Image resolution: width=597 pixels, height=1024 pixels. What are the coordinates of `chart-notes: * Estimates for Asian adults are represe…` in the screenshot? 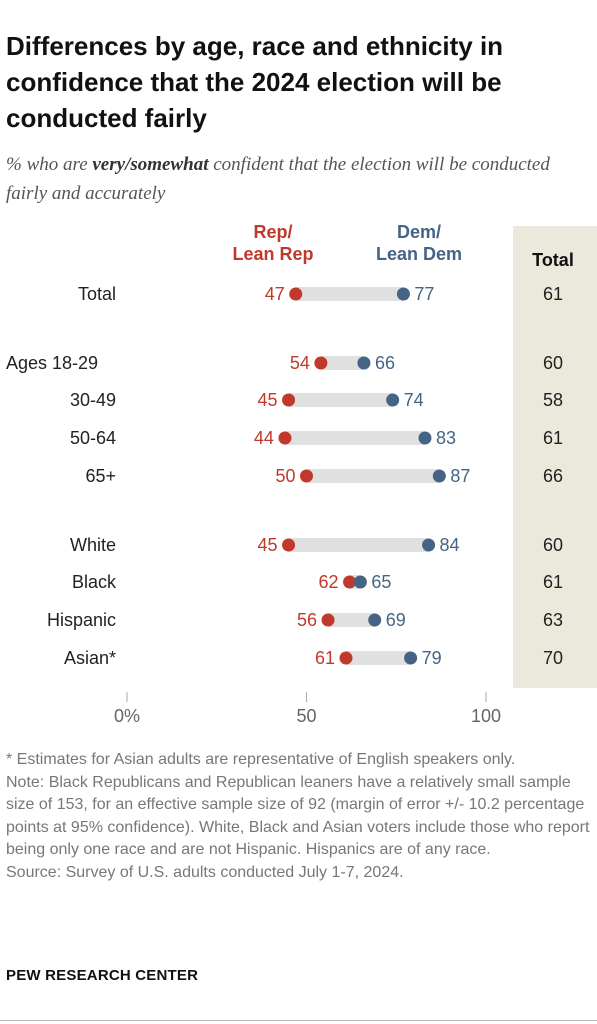 It's located at (300, 817).